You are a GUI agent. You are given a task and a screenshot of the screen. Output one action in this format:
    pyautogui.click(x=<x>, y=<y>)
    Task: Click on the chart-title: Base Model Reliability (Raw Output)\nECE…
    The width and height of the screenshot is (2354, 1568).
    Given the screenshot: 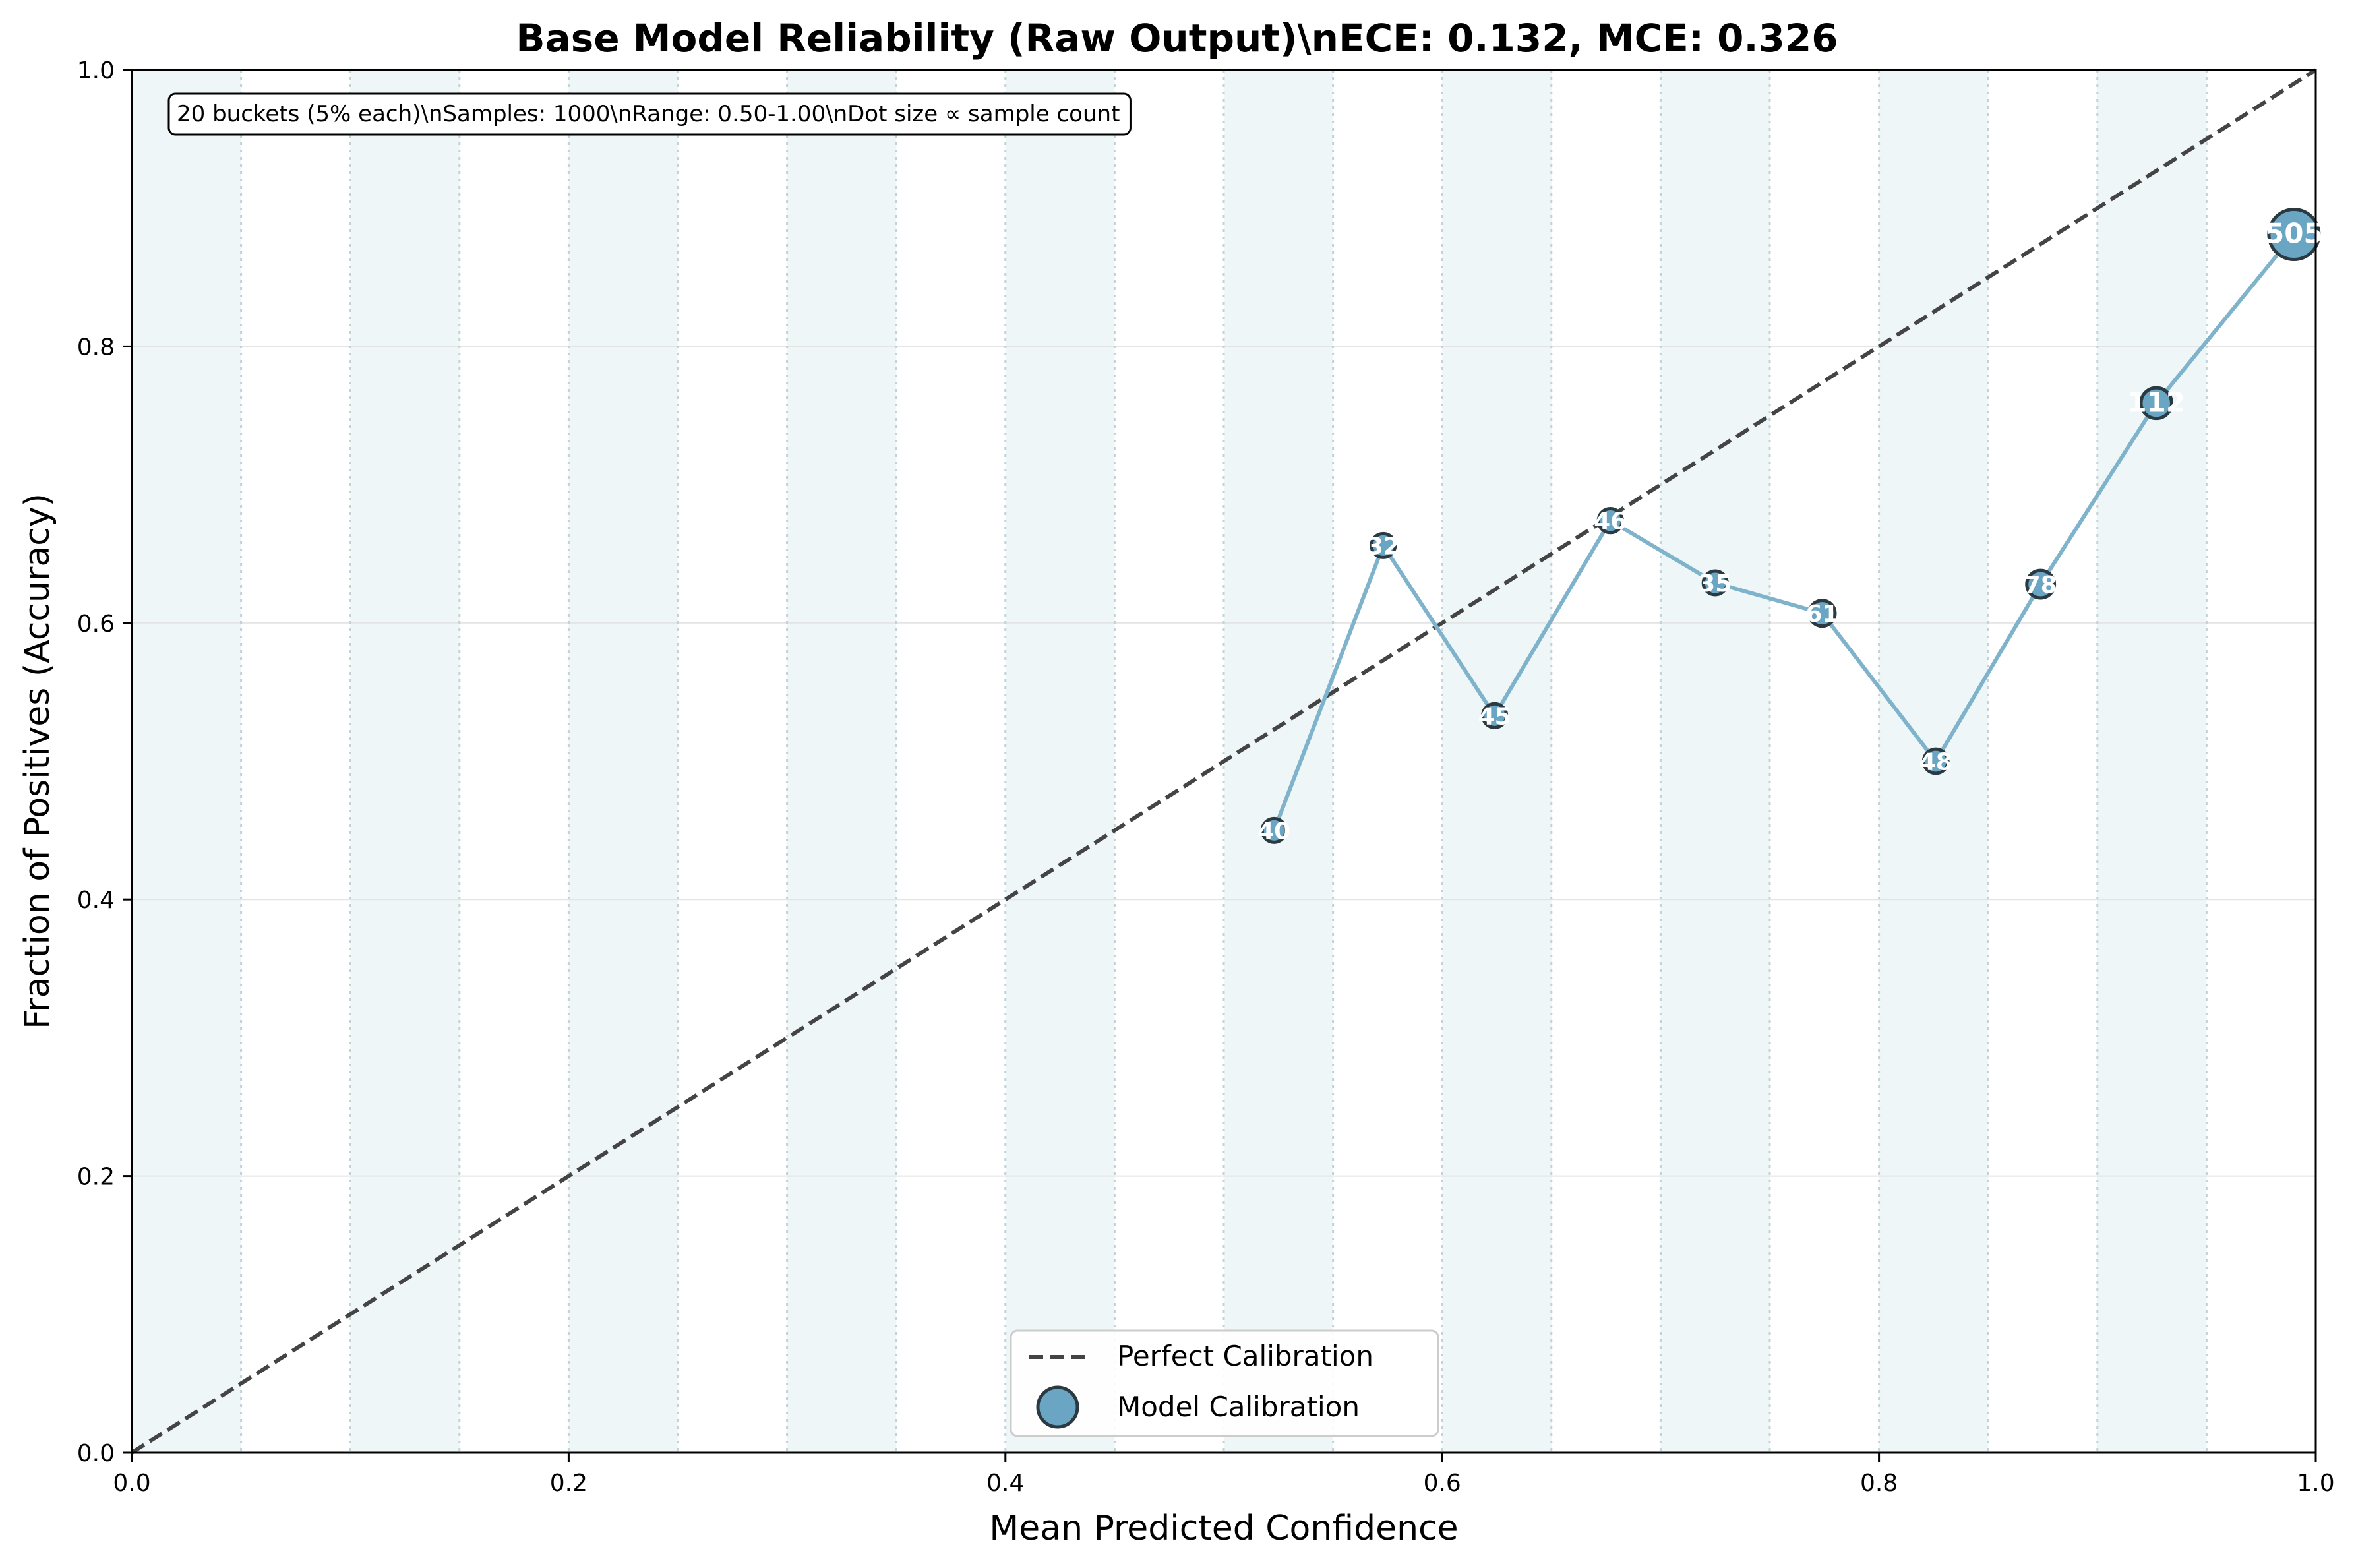 What is the action you would take?
    pyautogui.click(x=1177, y=38)
    